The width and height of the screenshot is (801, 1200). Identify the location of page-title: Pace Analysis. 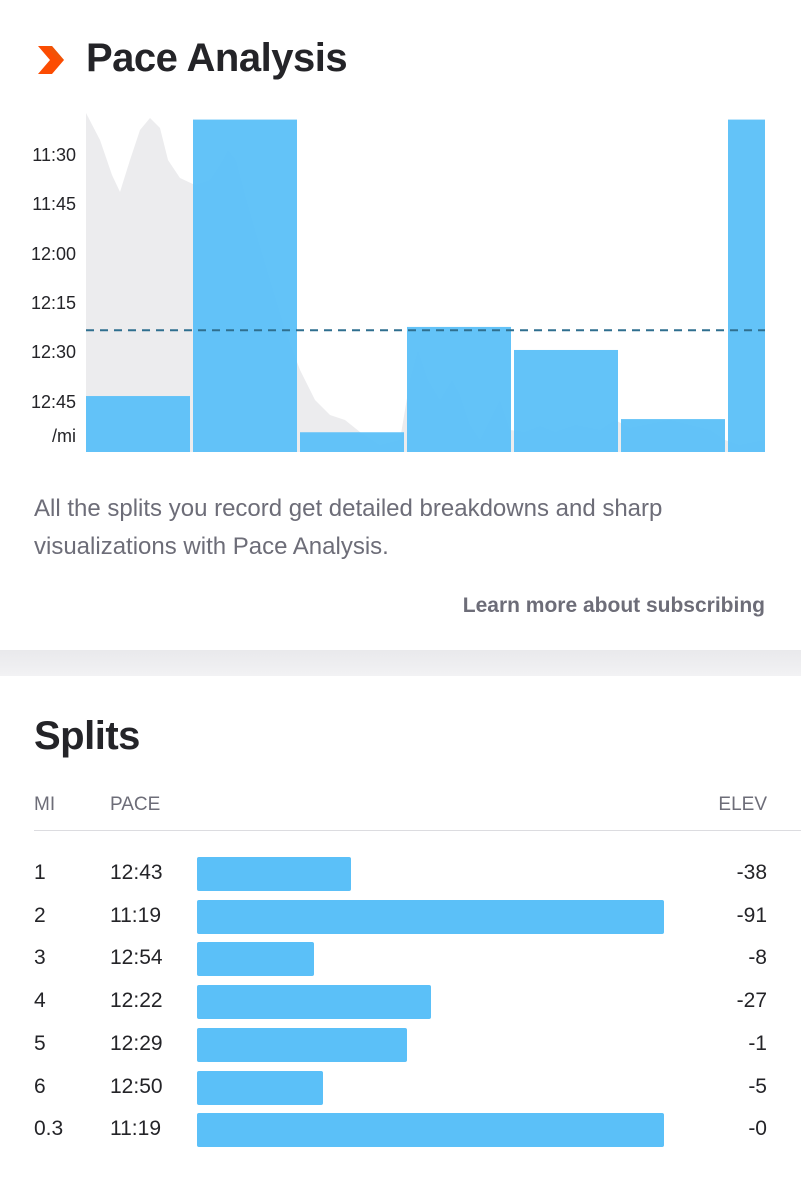
(217, 58).